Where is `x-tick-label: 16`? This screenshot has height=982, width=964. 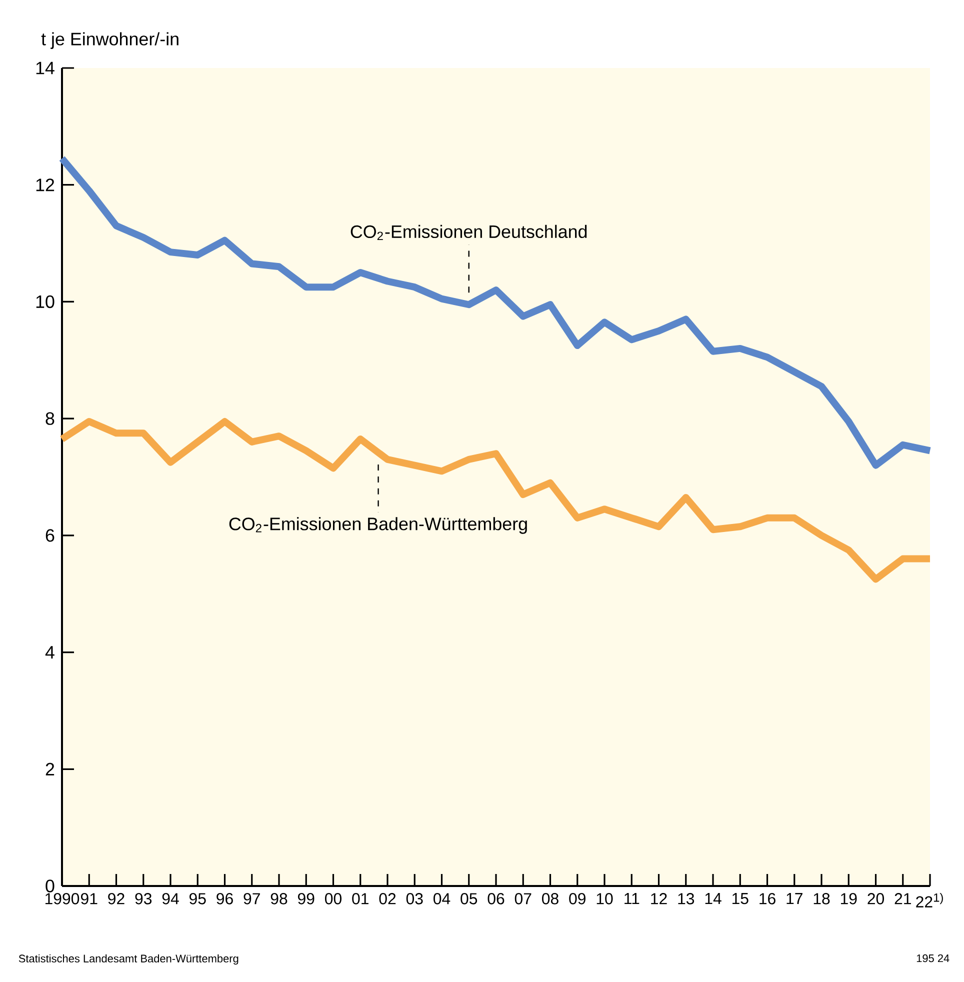 x-tick-label: 16 is located at coordinates (768, 898).